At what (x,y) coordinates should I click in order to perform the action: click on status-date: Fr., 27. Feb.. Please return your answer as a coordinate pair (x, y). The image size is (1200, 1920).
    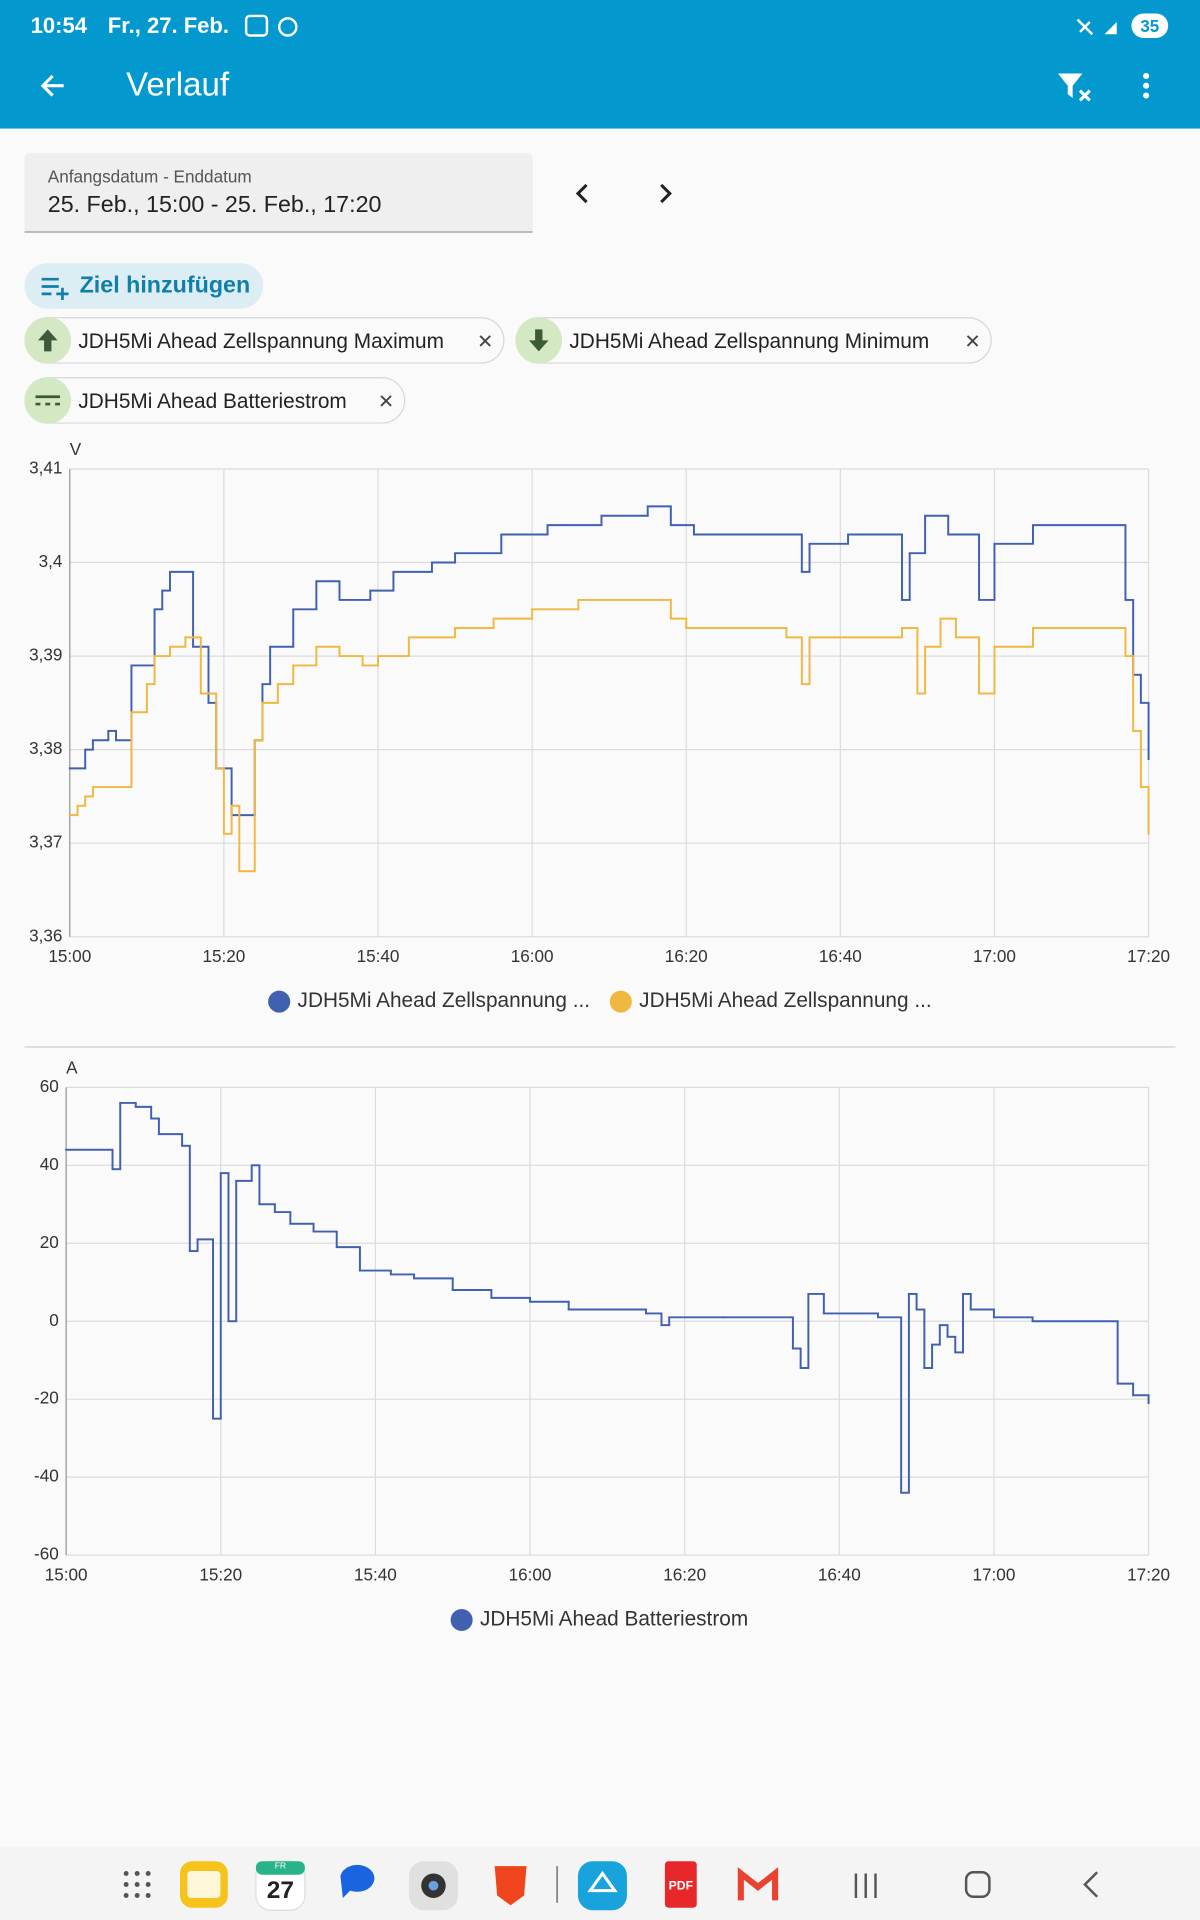
    Looking at the image, I should click on (168, 25).